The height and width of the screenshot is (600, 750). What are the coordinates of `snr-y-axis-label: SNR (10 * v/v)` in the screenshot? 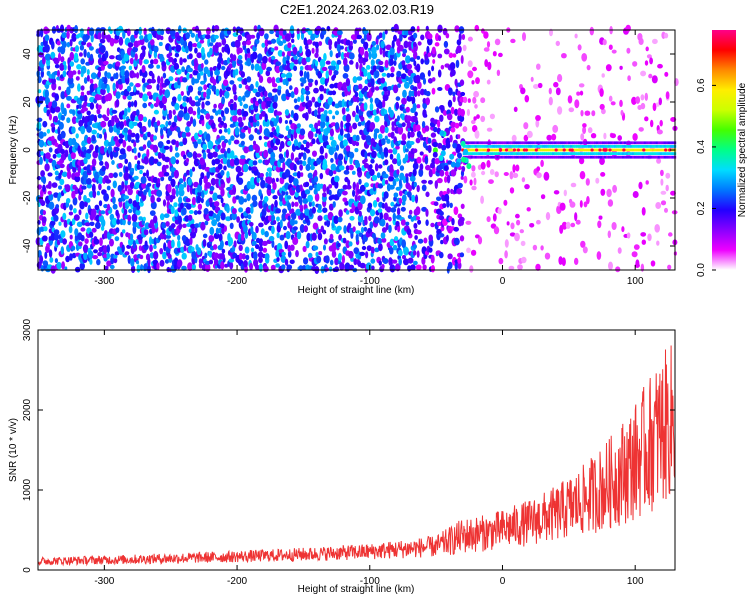 It's located at (13, 450).